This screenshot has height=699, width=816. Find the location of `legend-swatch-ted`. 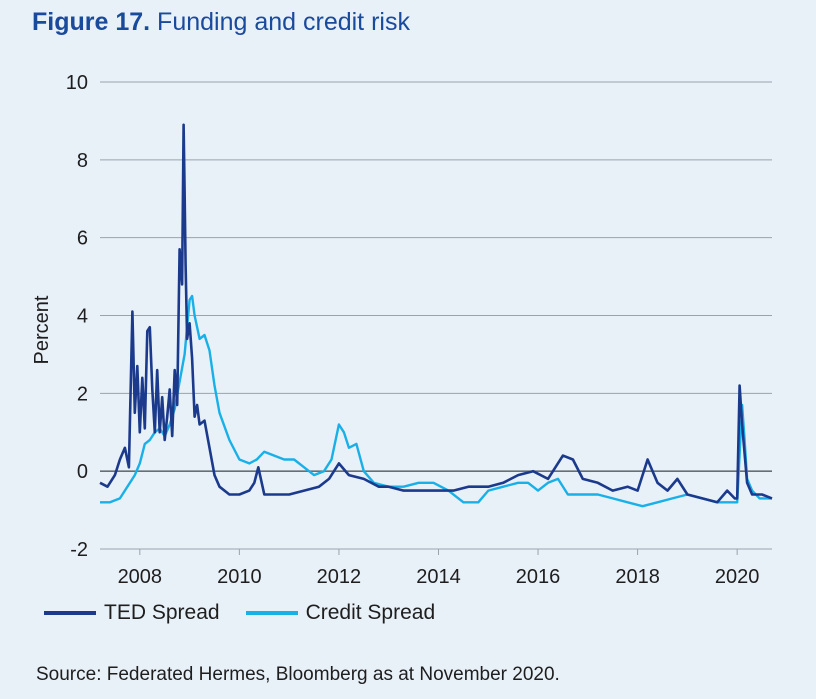

legend-swatch-ted is located at coordinates (70, 613).